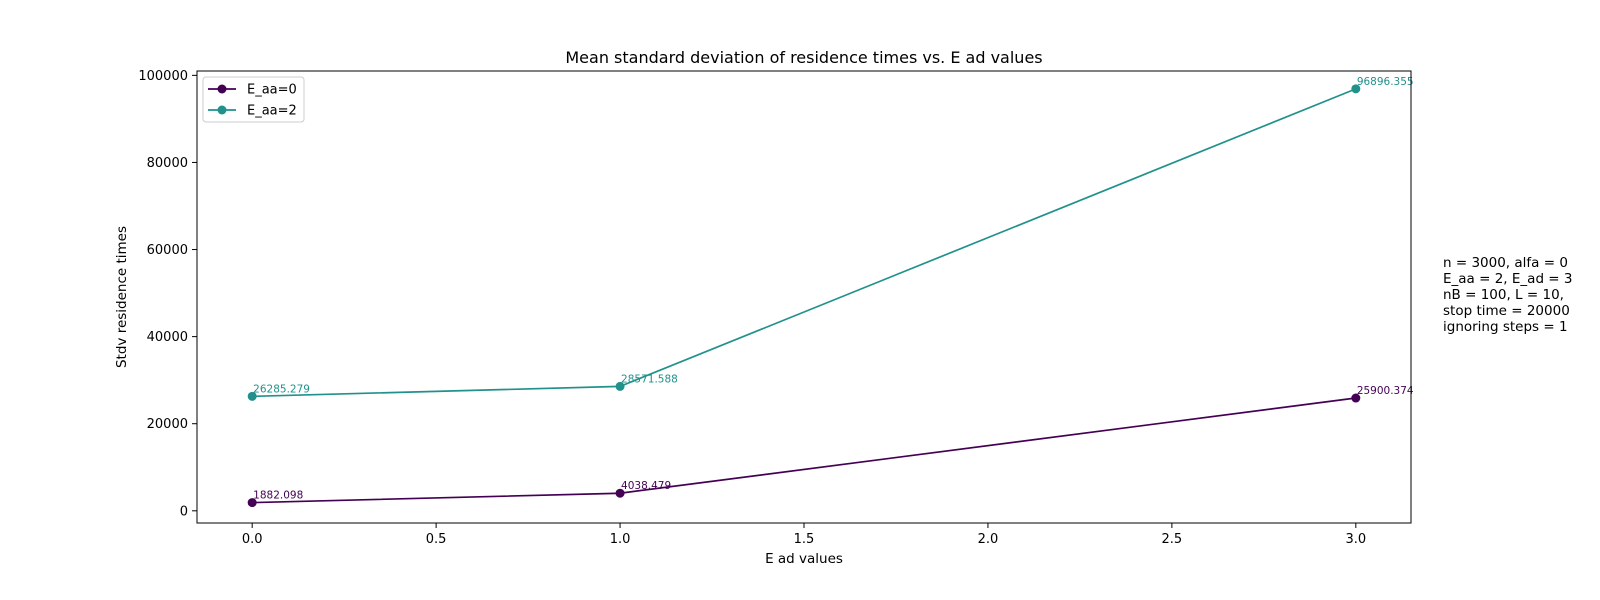 This screenshot has height=600, width=1600. I want to click on annotation-line: ignoring steps = 1, so click(1505, 327).